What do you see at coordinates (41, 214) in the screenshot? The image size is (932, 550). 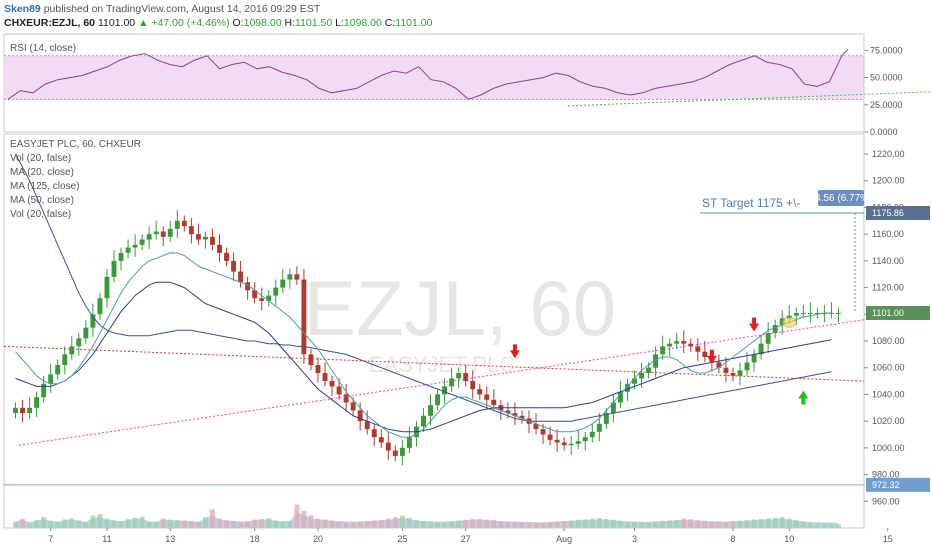 I see `indicator-label: Vol (20, false)` at bounding box center [41, 214].